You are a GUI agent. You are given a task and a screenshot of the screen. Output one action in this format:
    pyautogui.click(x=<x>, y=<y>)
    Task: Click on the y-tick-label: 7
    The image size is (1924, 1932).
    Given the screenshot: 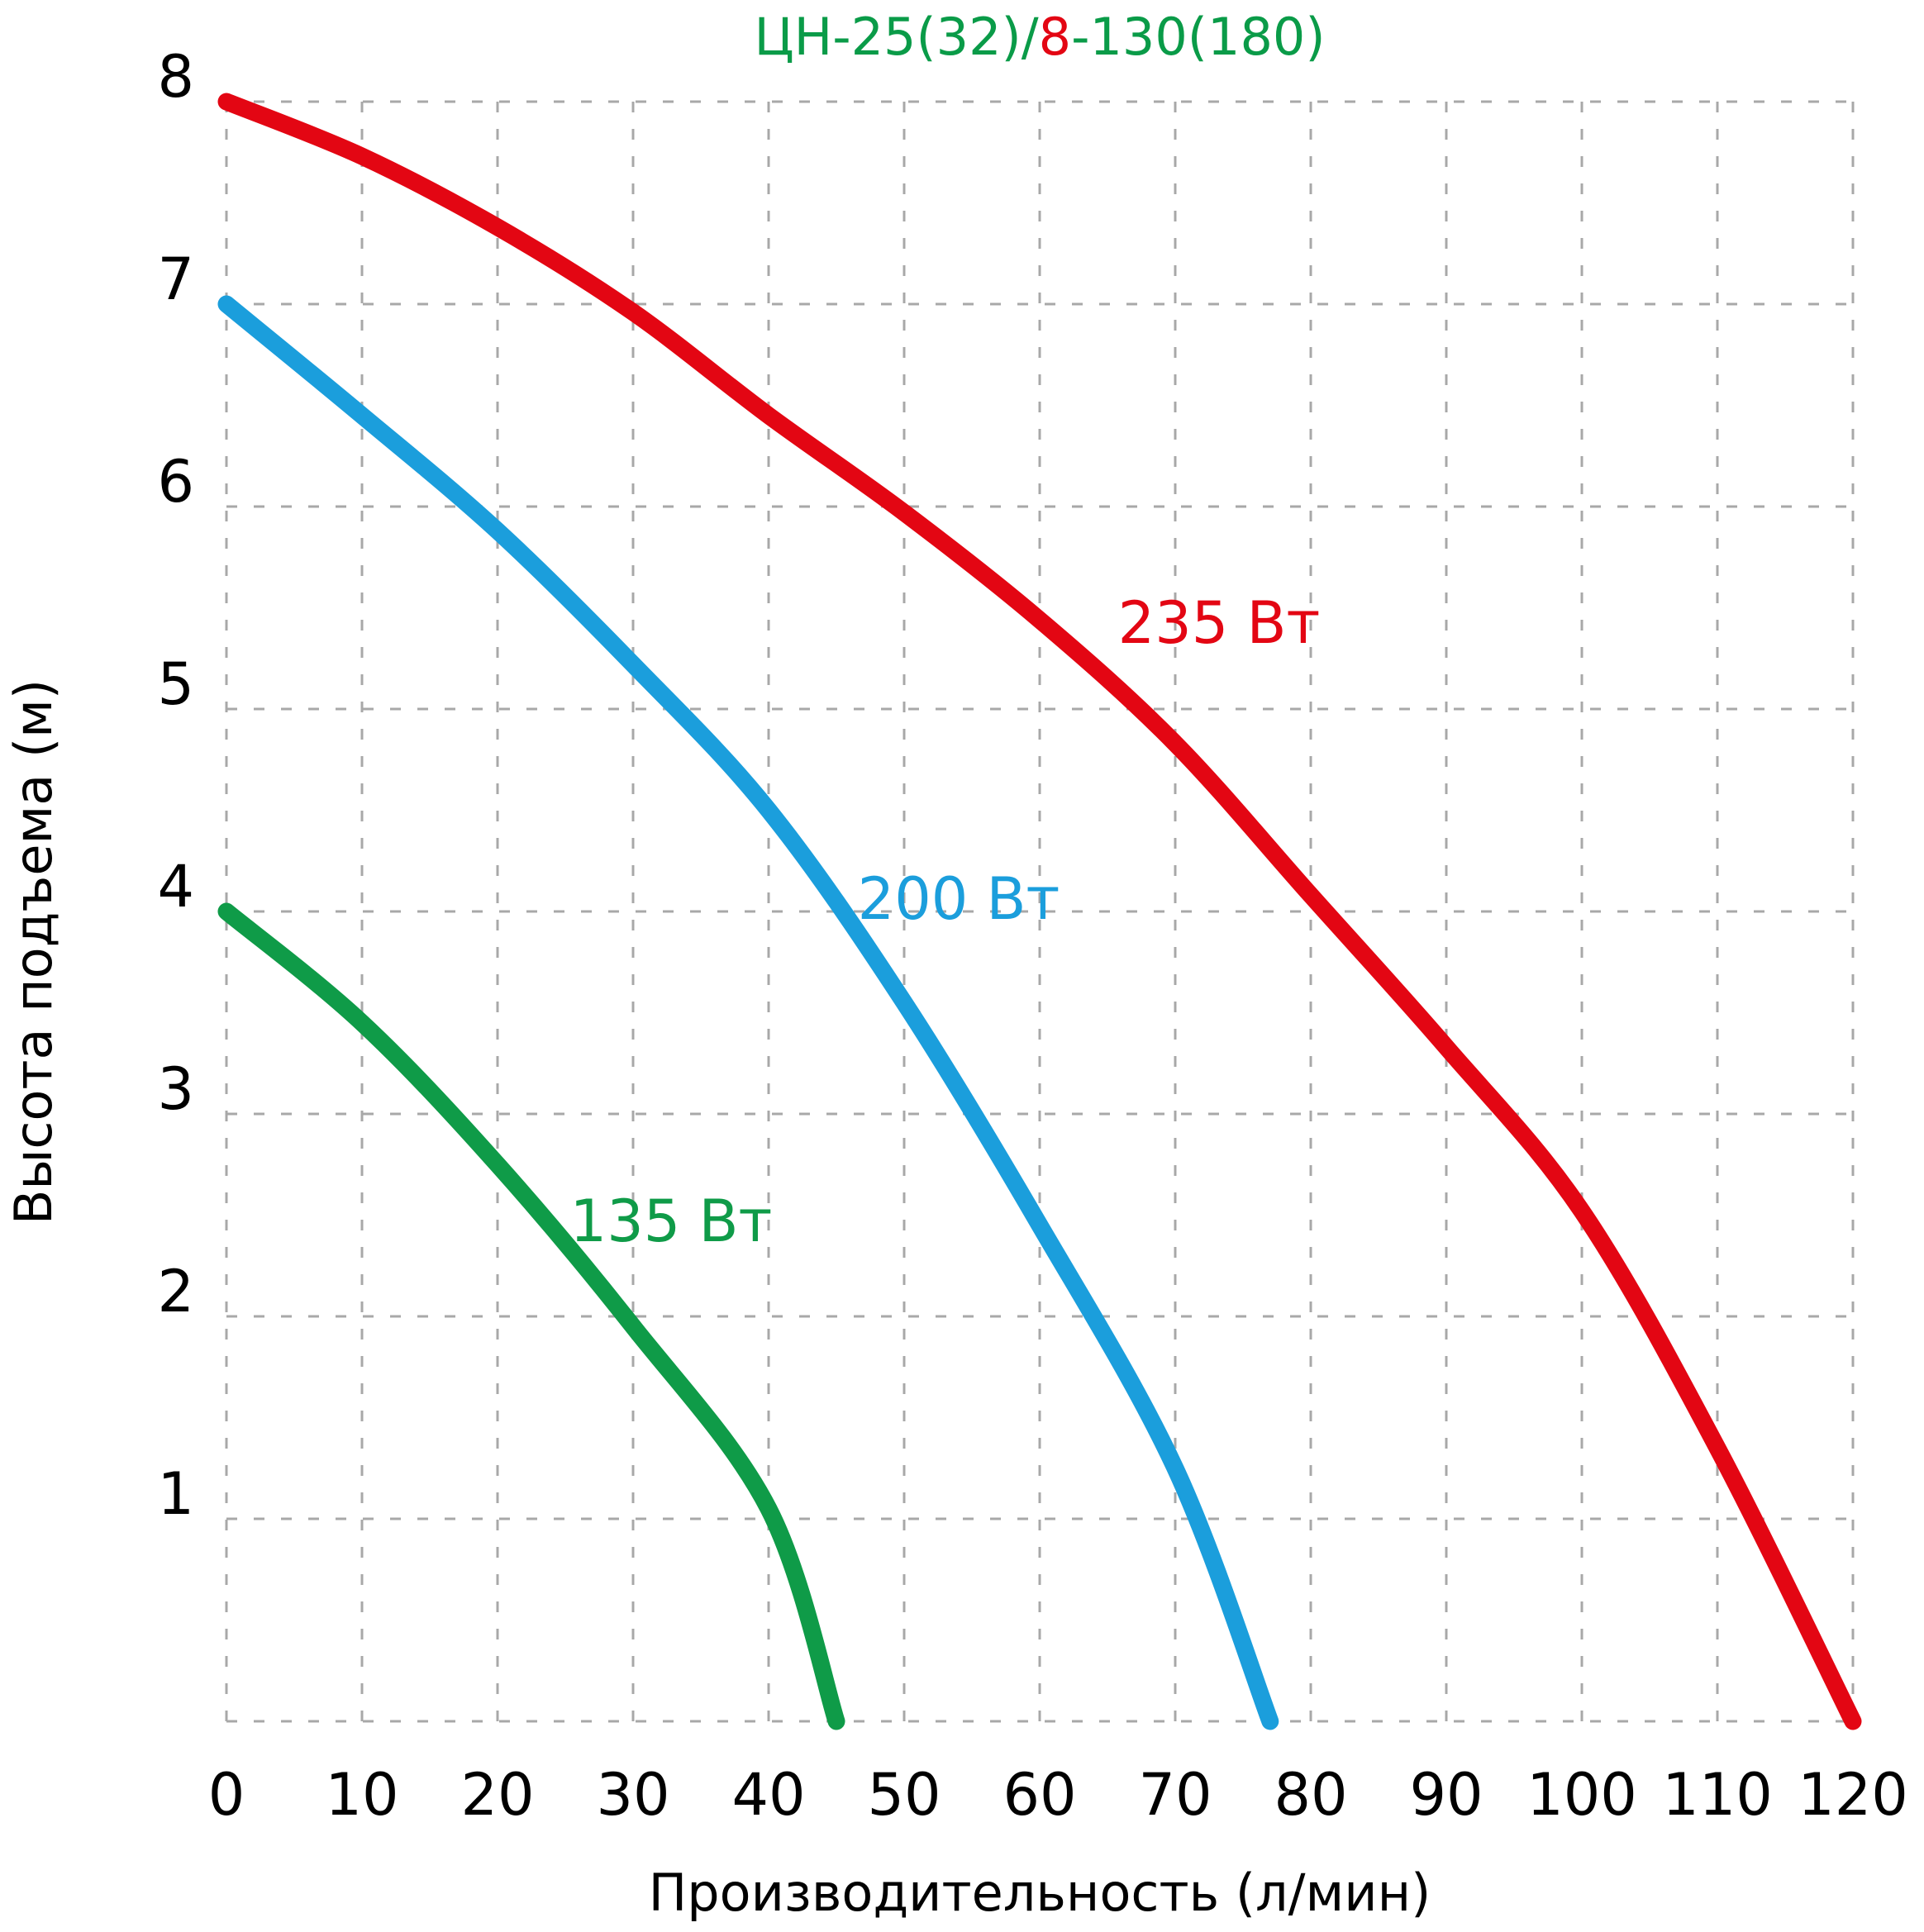 What is the action you would take?
    pyautogui.click(x=175, y=279)
    